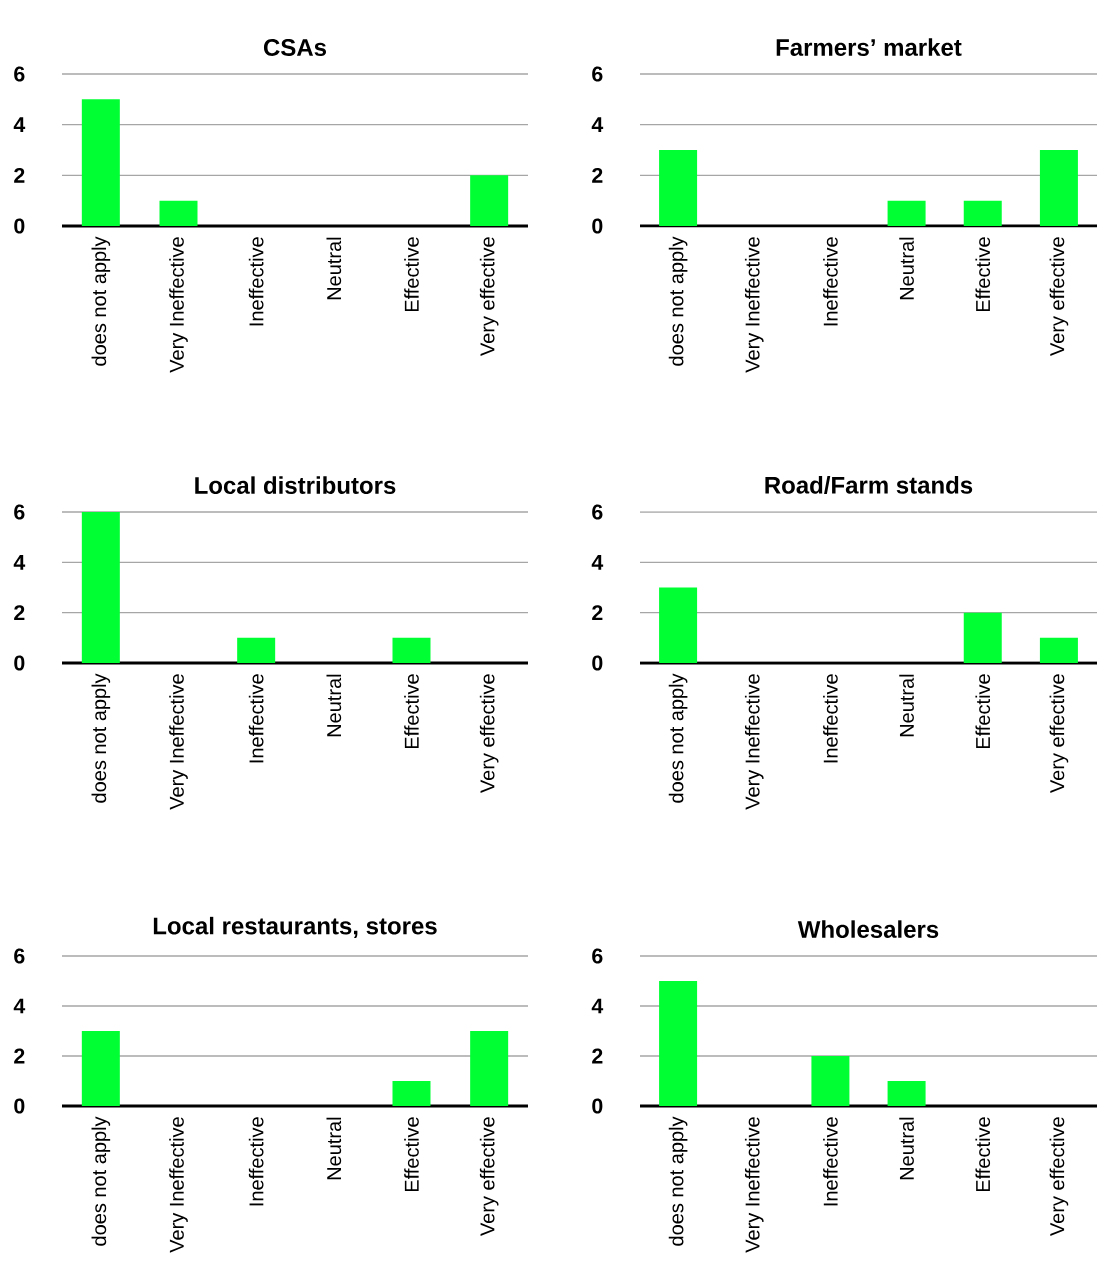 The width and height of the screenshot is (1098, 1284). I want to click on chart-title: Wholesalers, so click(867, 929).